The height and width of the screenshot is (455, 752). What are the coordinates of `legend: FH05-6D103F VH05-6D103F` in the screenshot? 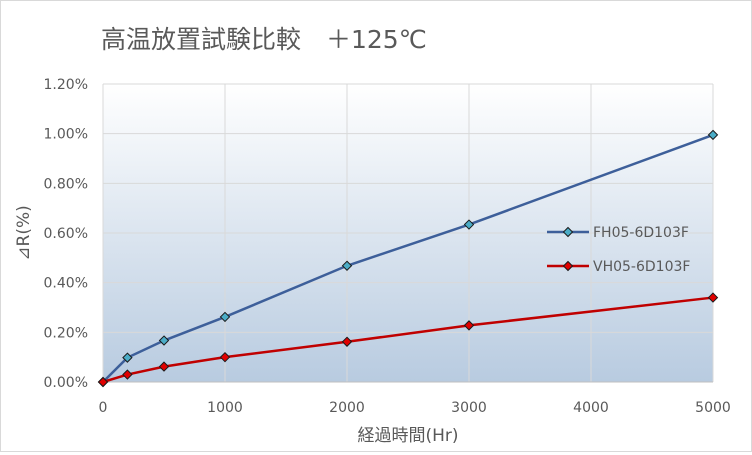 It's located at (618, 250).